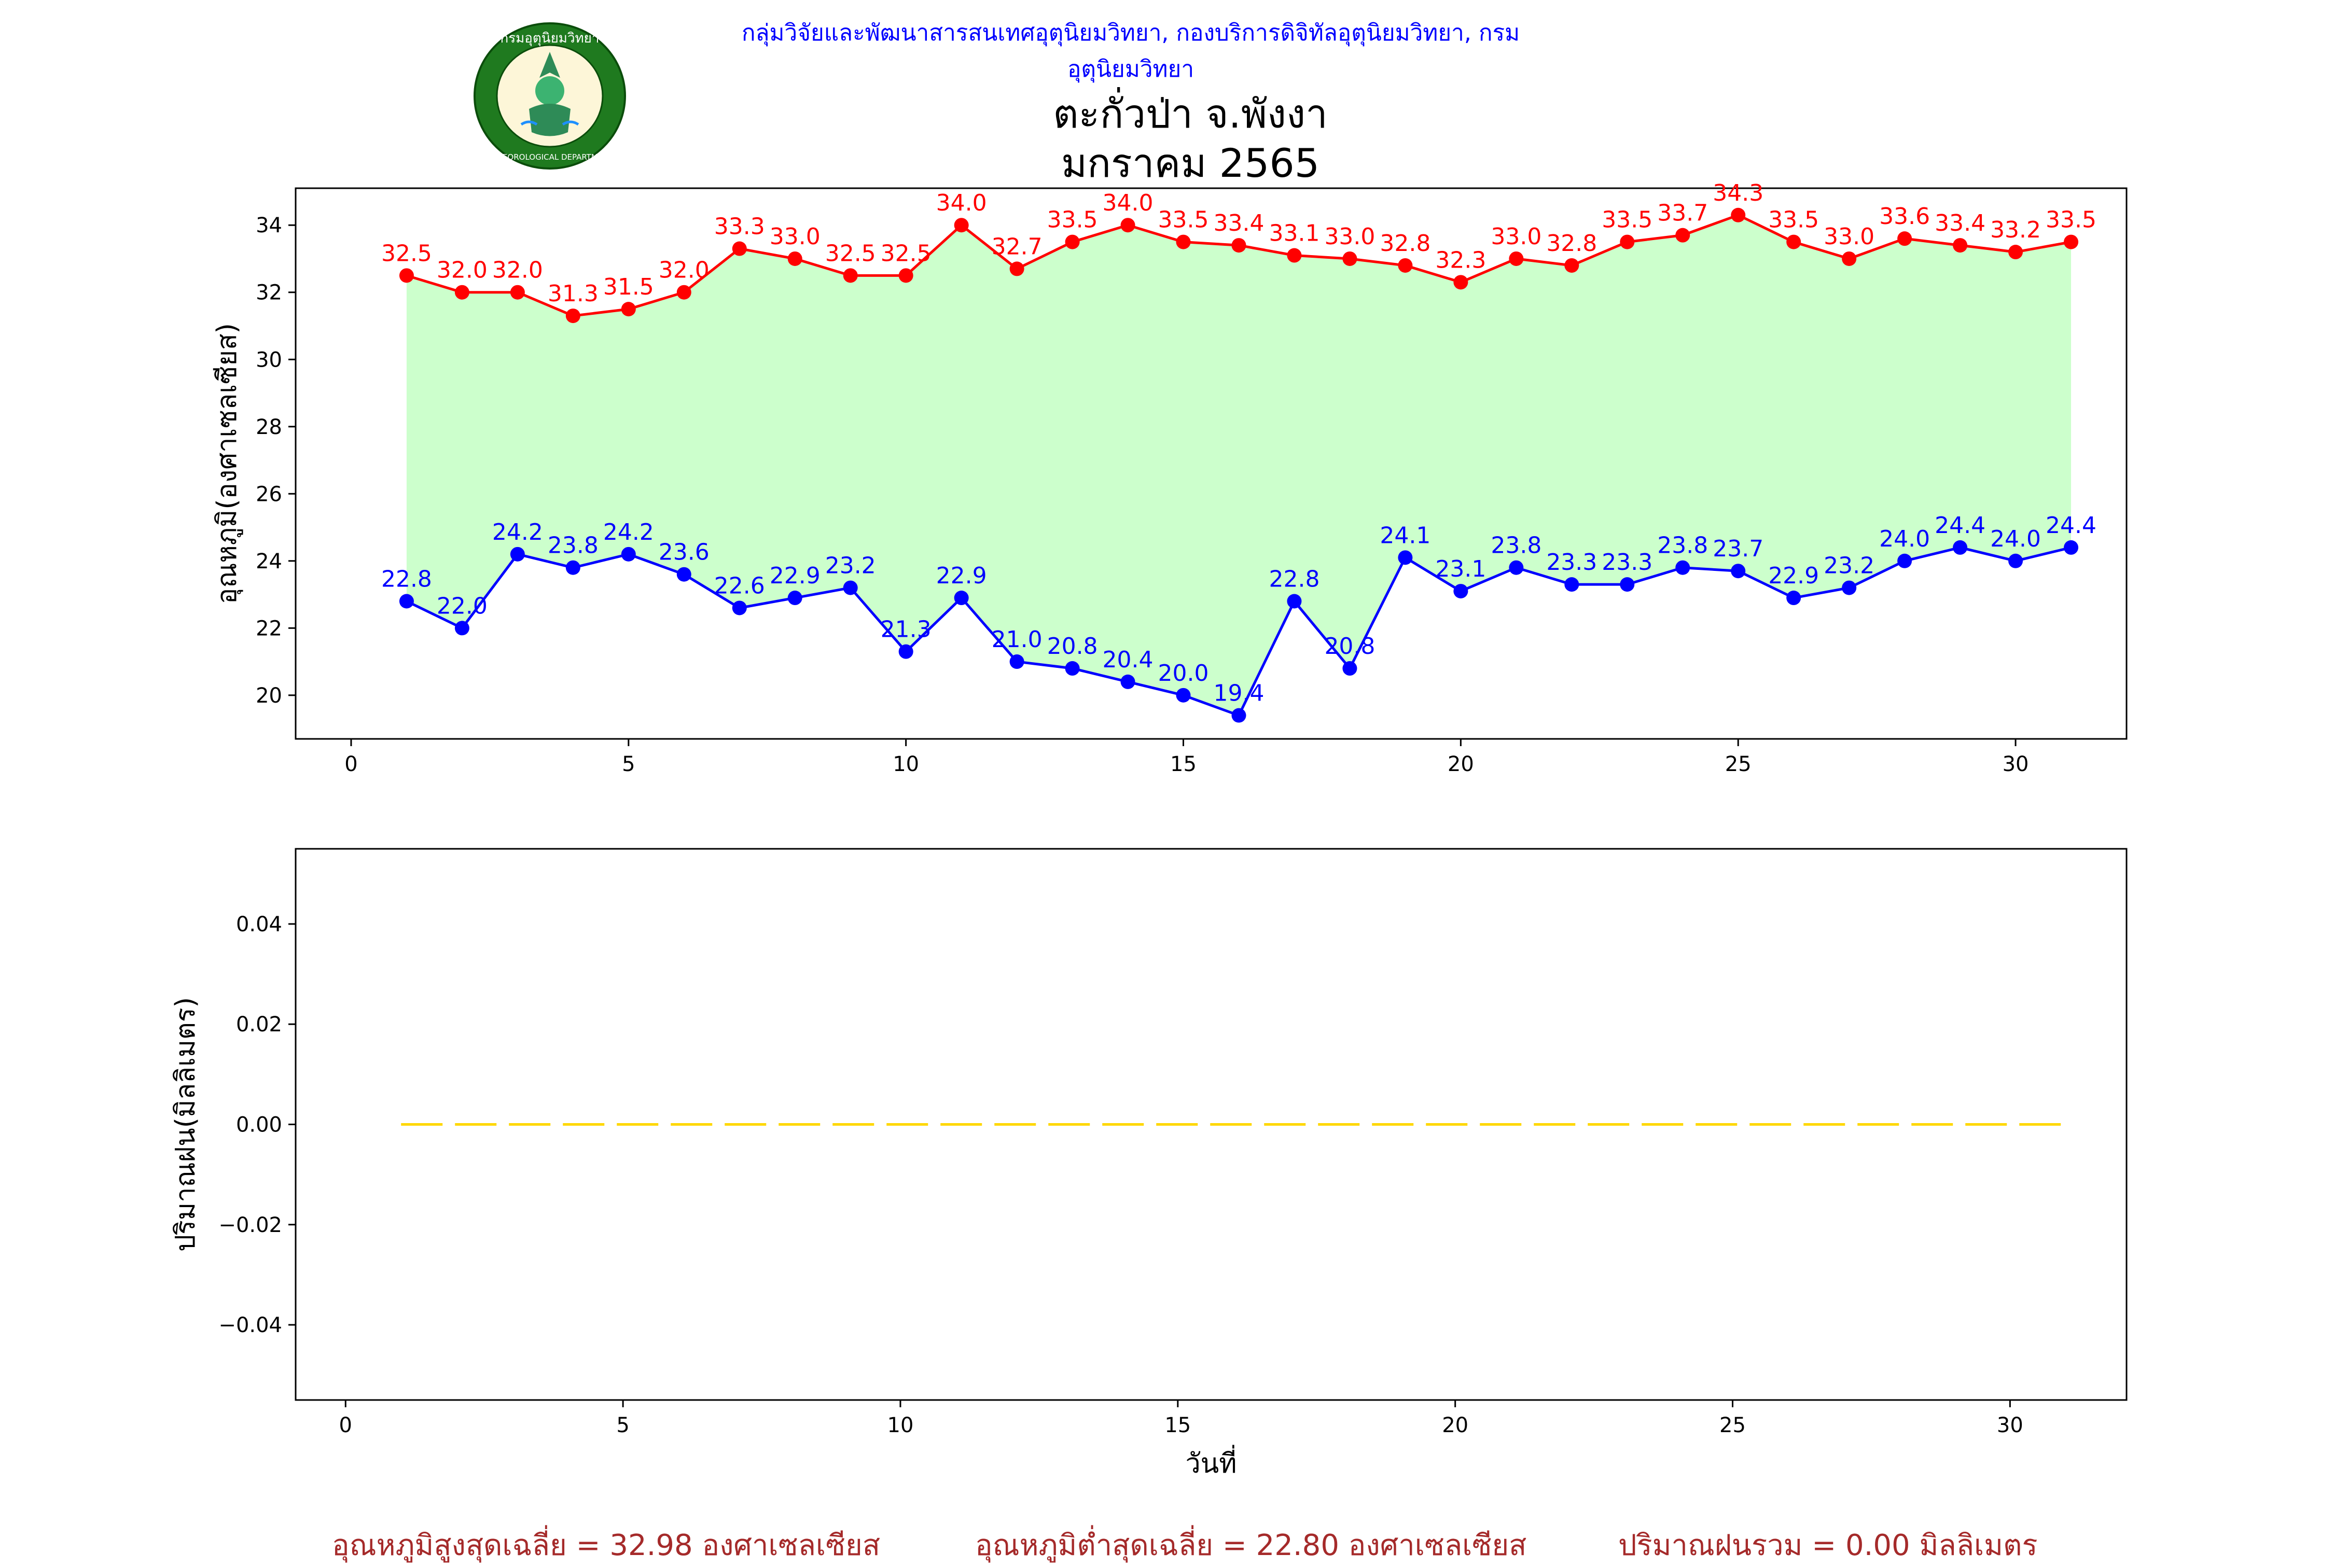  I want to click on y-tick-label: 24, so click(269, 561).